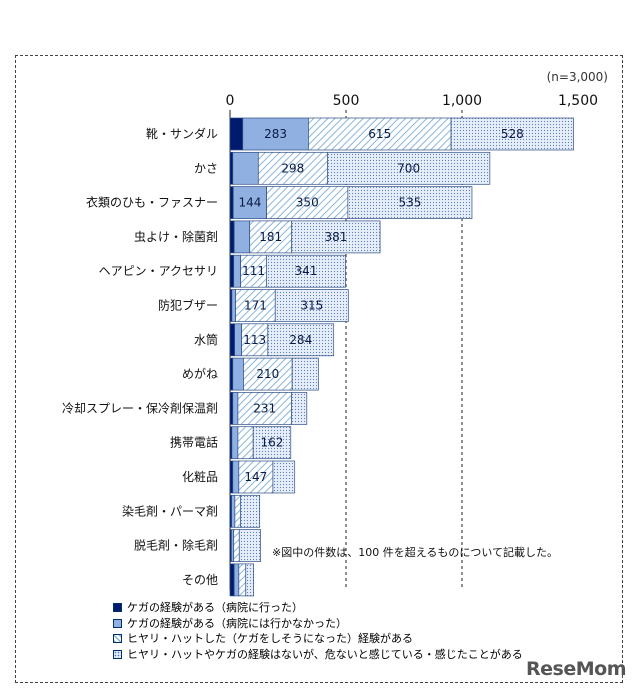 The height and width of the screenshot is (688, 640). I want to click on data-label: 284, so click(300, 340).